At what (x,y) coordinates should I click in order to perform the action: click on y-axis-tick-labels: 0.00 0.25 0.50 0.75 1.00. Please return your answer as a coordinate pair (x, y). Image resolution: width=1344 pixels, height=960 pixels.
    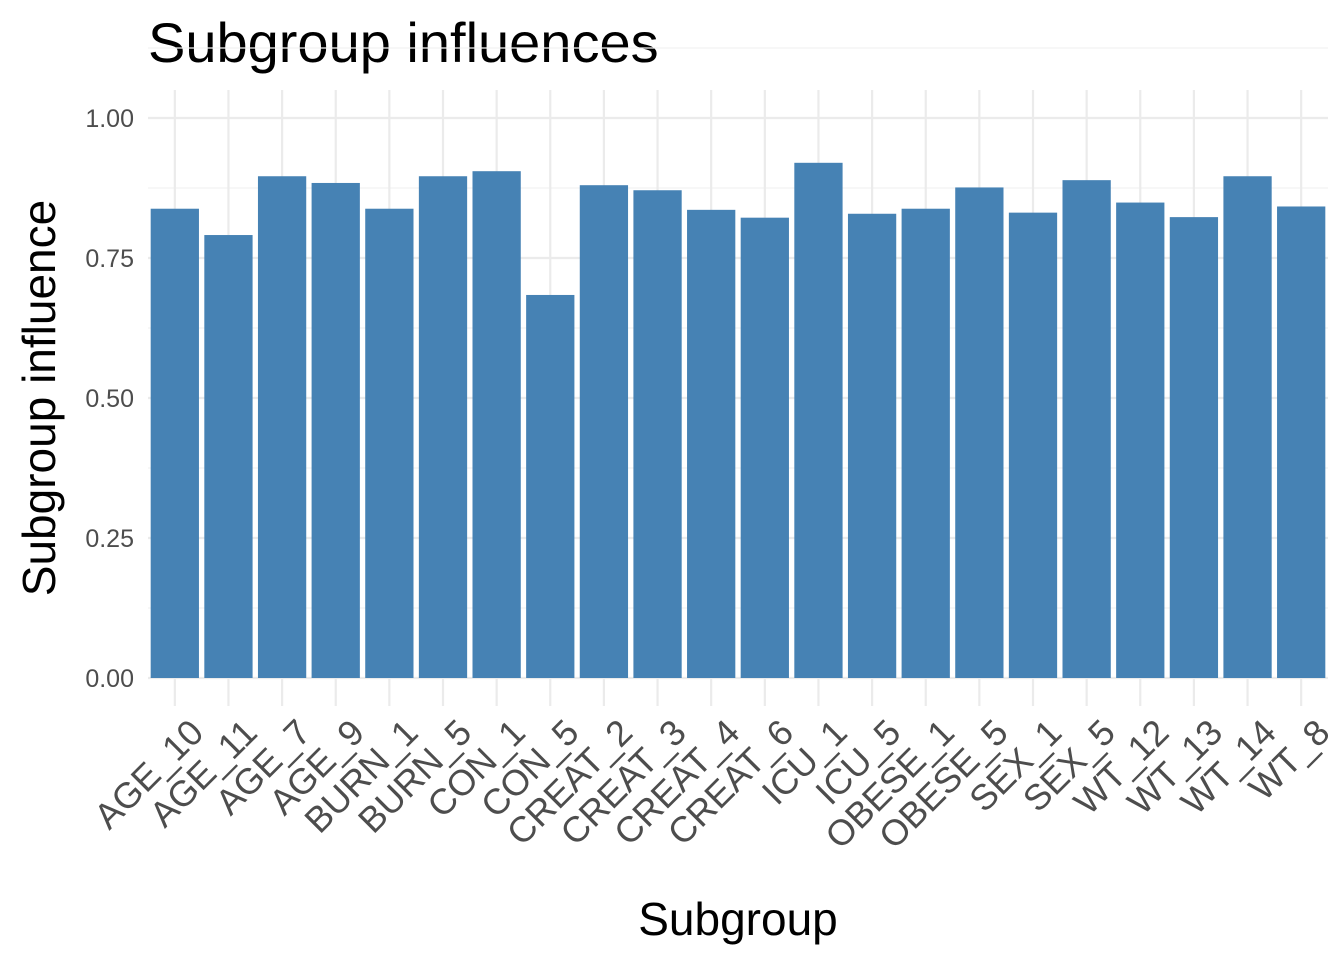
    Looking at the image, I should click on (109, 399).